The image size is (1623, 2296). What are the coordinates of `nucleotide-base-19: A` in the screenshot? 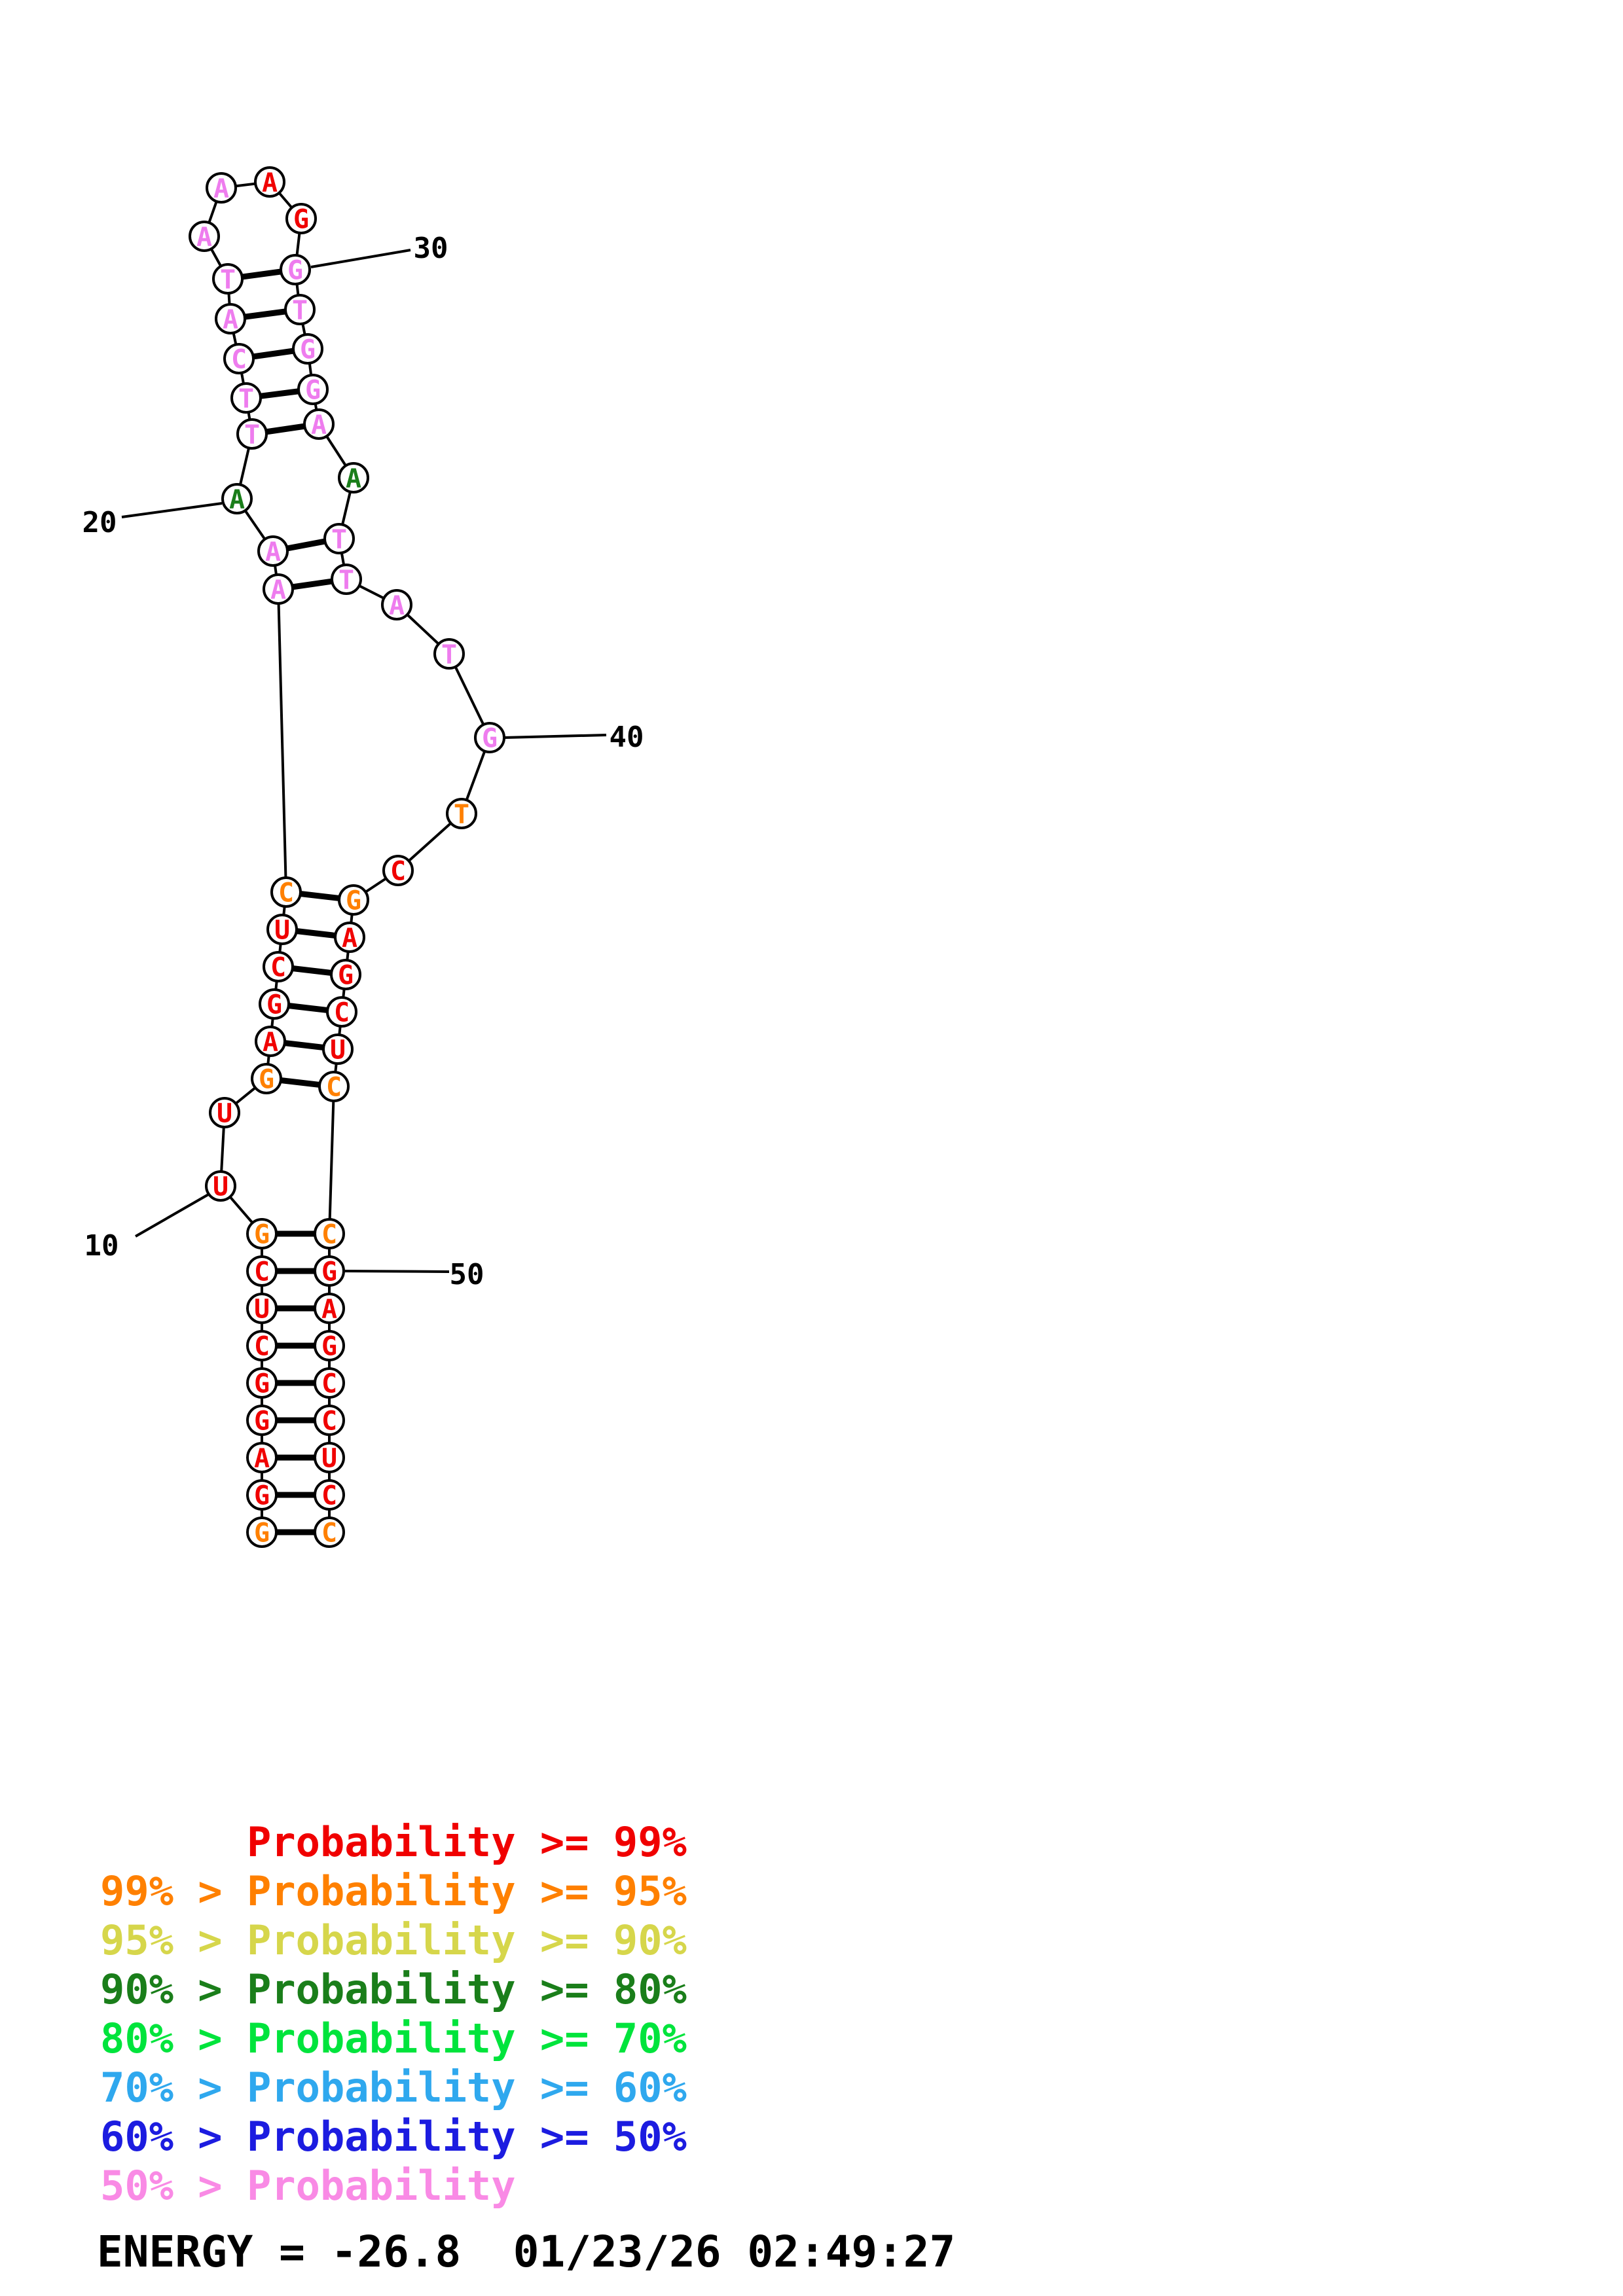 It's located at (273, 552).